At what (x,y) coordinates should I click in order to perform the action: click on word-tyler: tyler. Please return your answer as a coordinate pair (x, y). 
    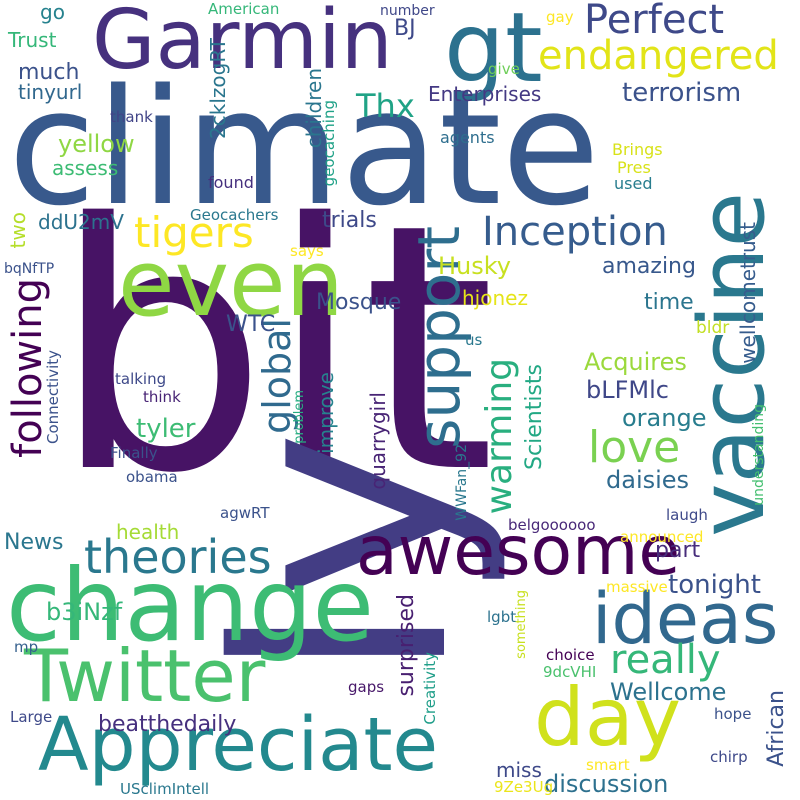
    Looking at the image, I should click on (166, 429).